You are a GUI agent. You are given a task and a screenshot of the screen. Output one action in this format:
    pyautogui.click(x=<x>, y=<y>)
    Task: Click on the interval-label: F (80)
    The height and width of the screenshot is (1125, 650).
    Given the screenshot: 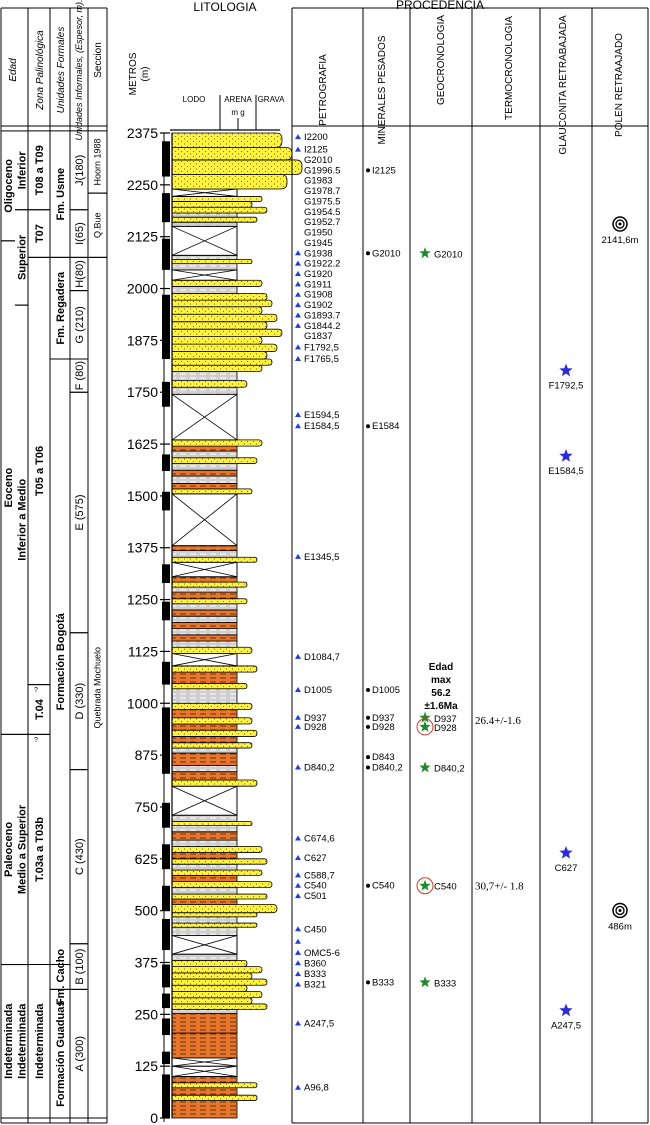 What is the action you would take?
    pyautogui.click(x=80, y=375)
    